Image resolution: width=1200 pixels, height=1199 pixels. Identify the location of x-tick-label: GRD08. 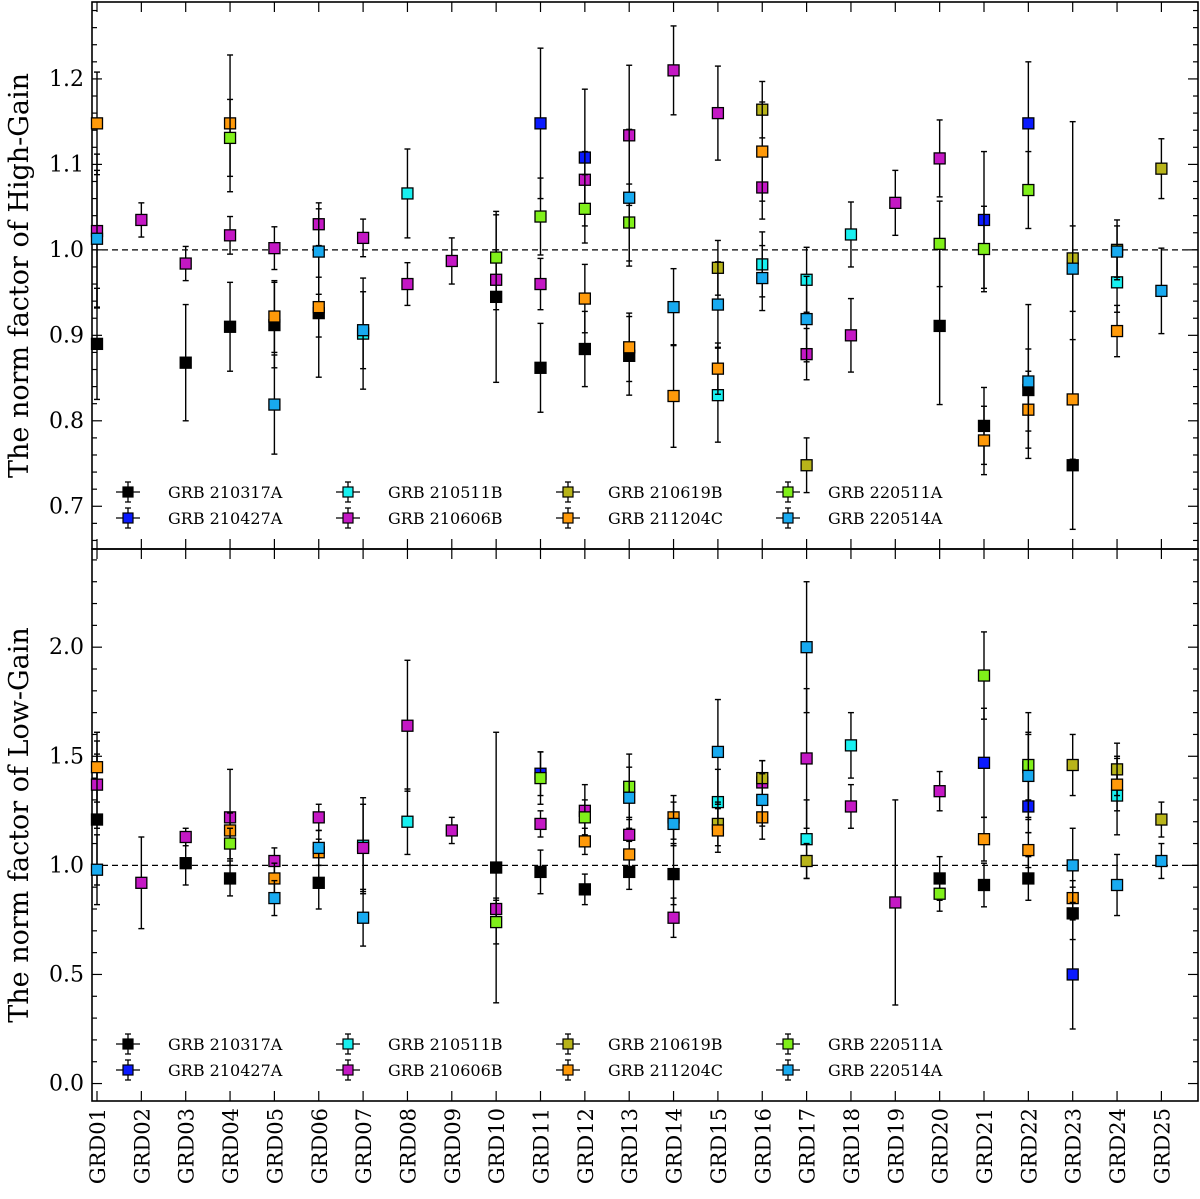
(408, 1146).